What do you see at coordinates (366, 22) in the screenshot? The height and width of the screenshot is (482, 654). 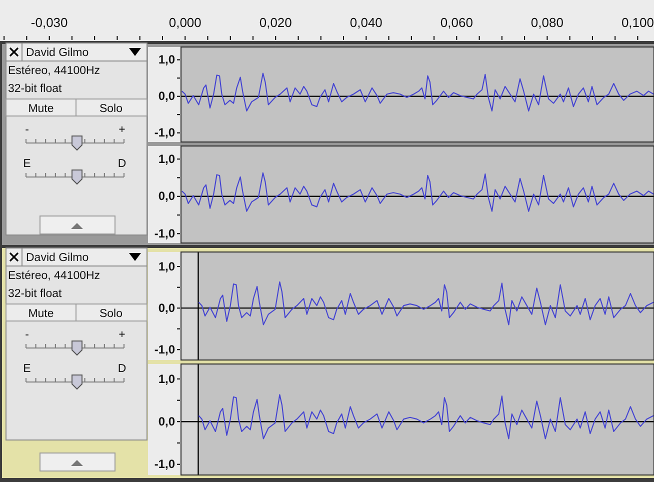 I see `x-tick-label: 0,040` at bounding box center [366, 22].